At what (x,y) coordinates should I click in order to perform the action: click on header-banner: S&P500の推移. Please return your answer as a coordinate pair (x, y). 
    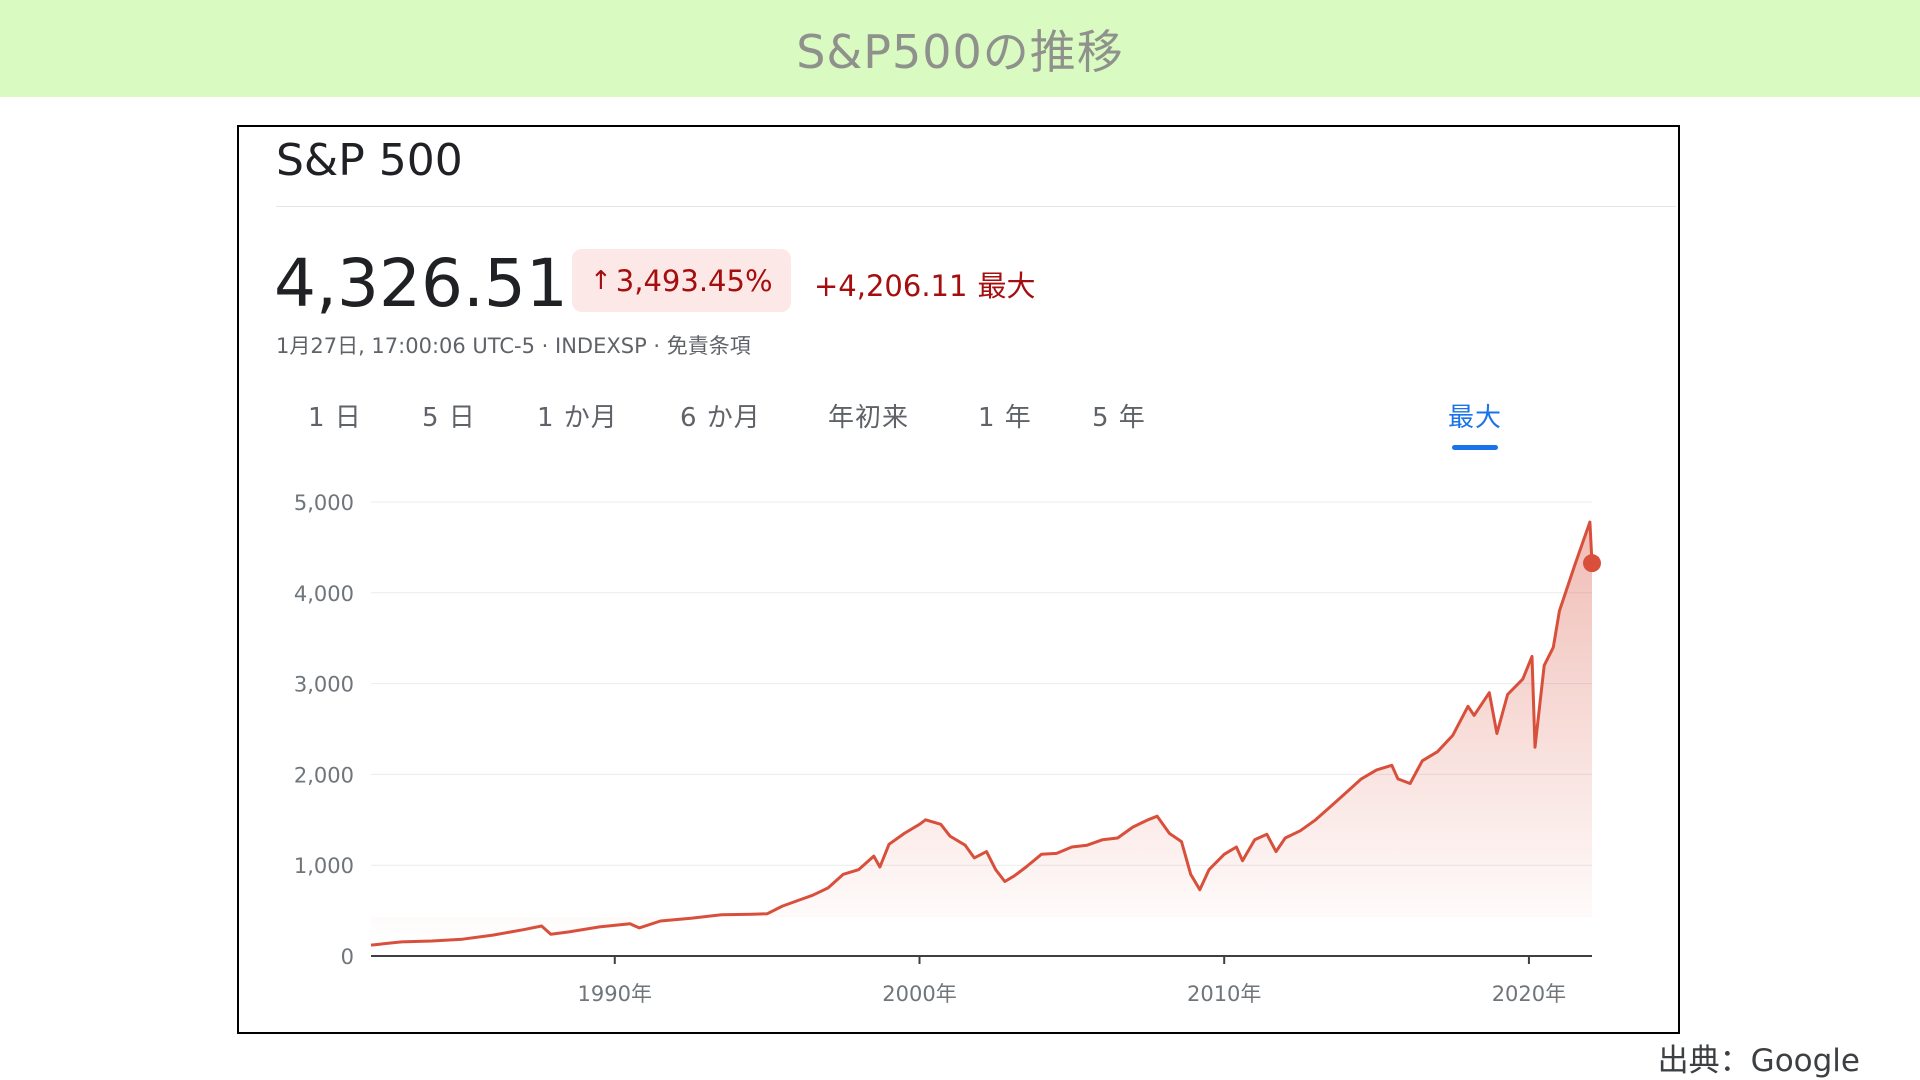
    Looking at the image, I should click on (960, 48).